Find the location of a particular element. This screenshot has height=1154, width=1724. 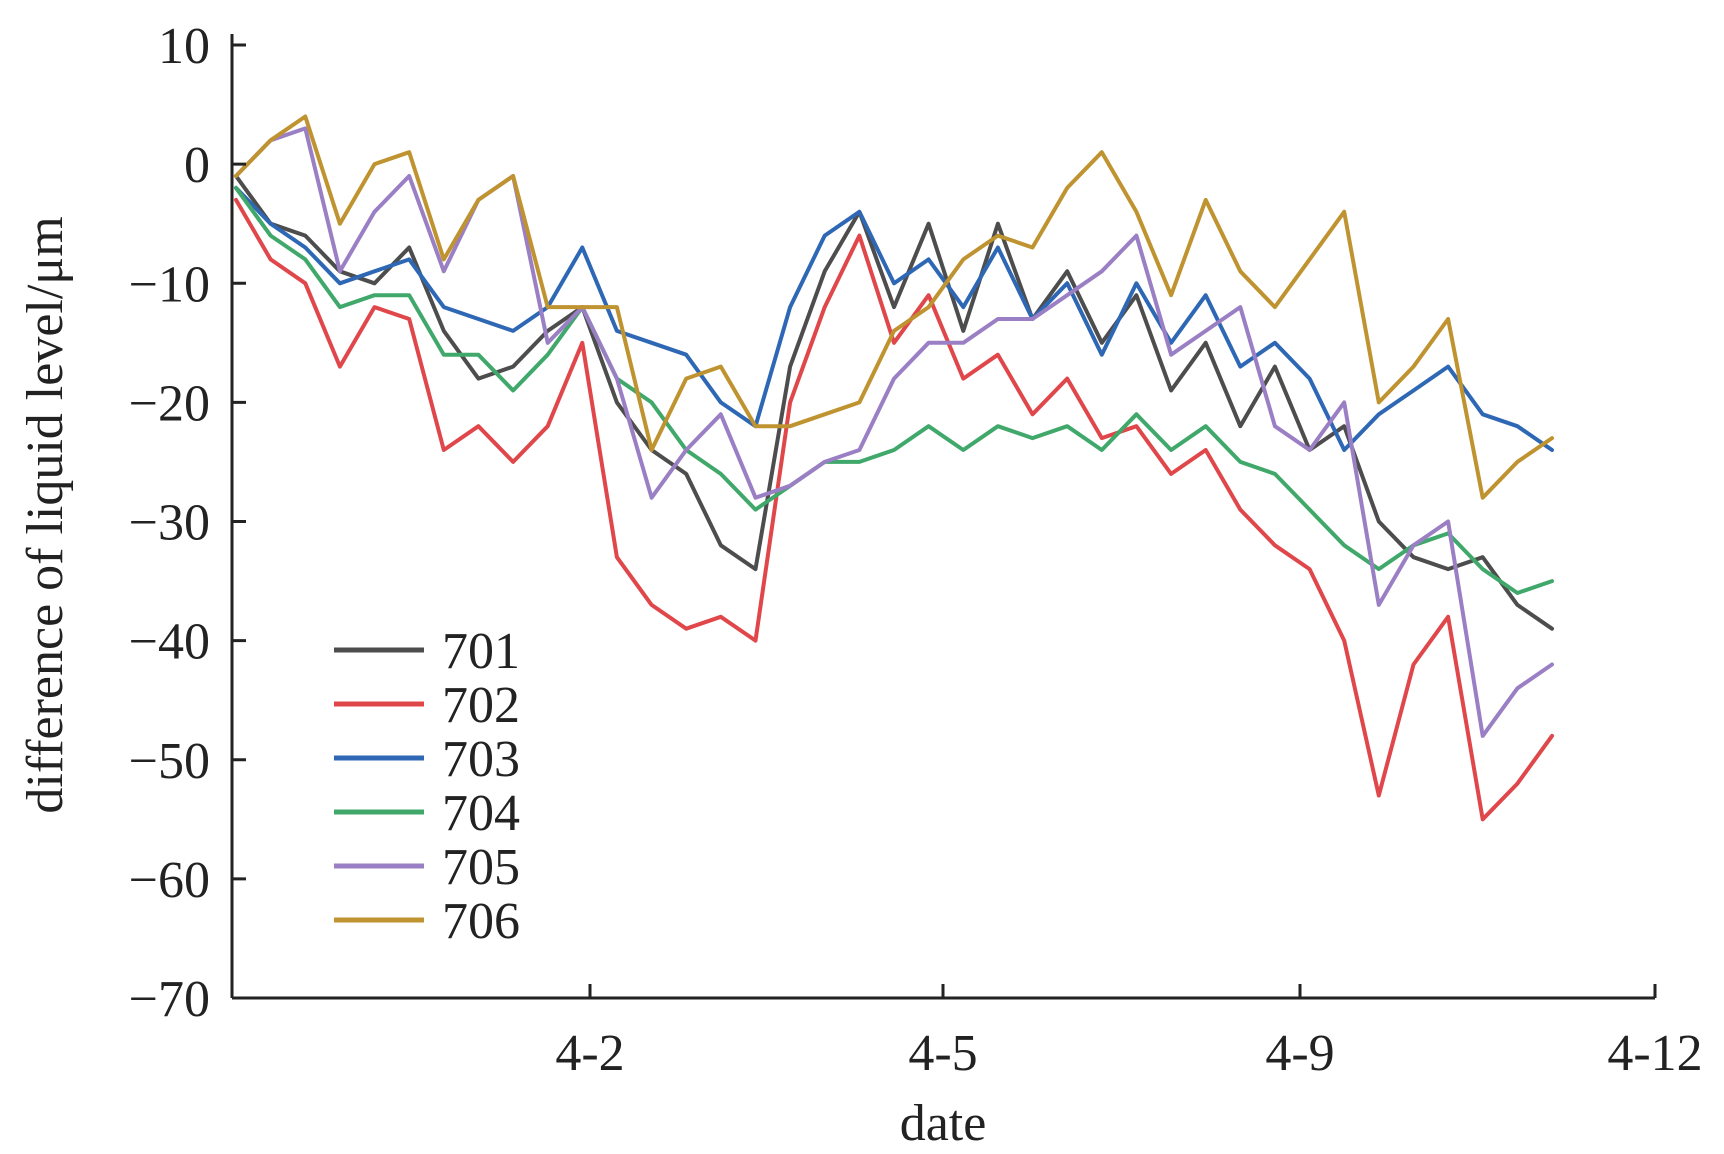

y-tick-label: 0 is located at coordinates (197, 165).